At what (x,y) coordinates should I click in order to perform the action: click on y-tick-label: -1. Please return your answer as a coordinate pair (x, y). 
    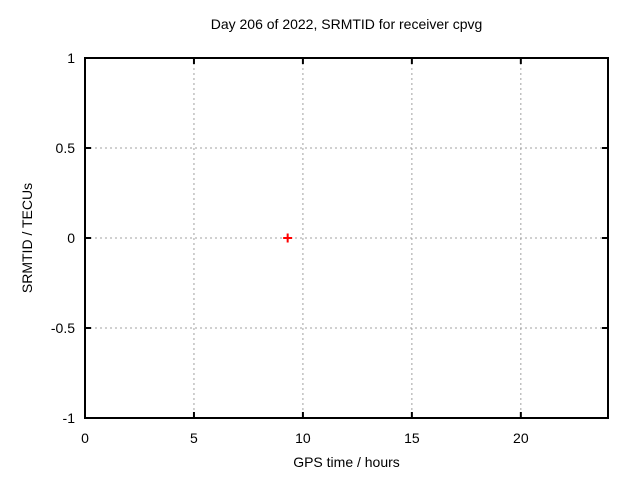
    Looking at the image, I should click on (69, 418).